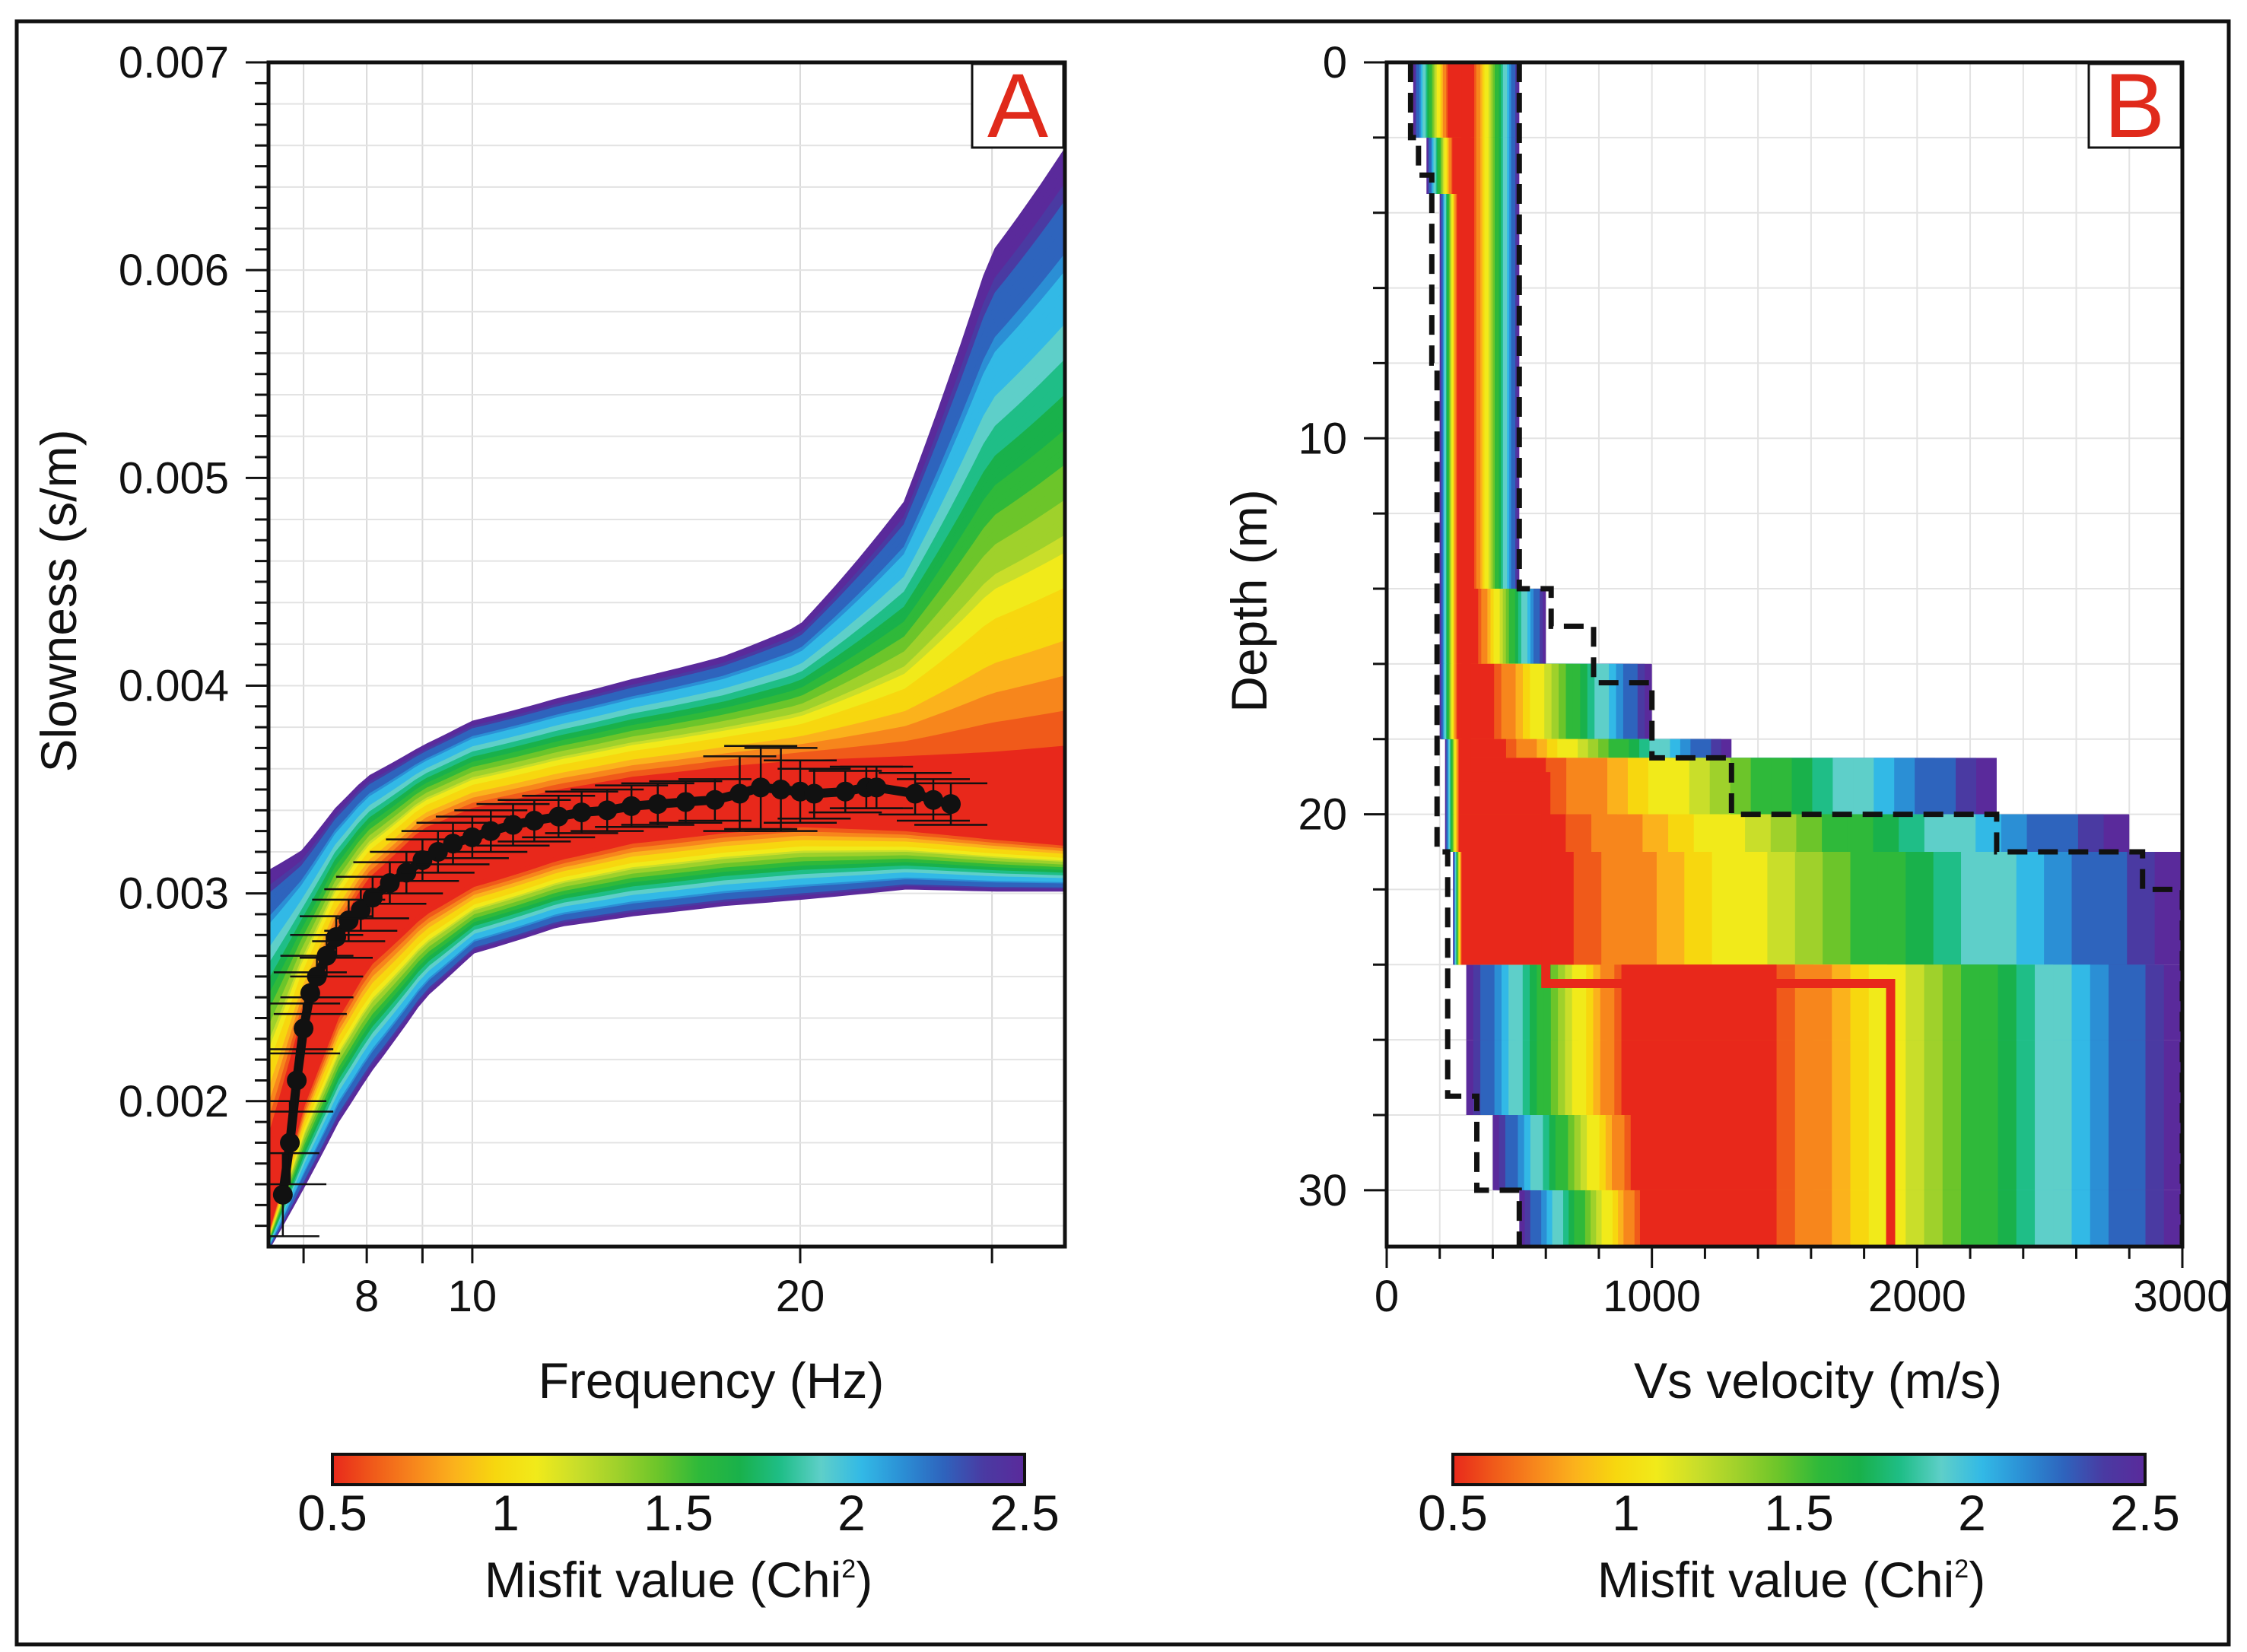 This screenshot has height=1652, width=2247. What do you see at coordinates (1387, 1296) in the screenshot?
I see `x-tick-label: 0` at bounding box center [1387, 1296].